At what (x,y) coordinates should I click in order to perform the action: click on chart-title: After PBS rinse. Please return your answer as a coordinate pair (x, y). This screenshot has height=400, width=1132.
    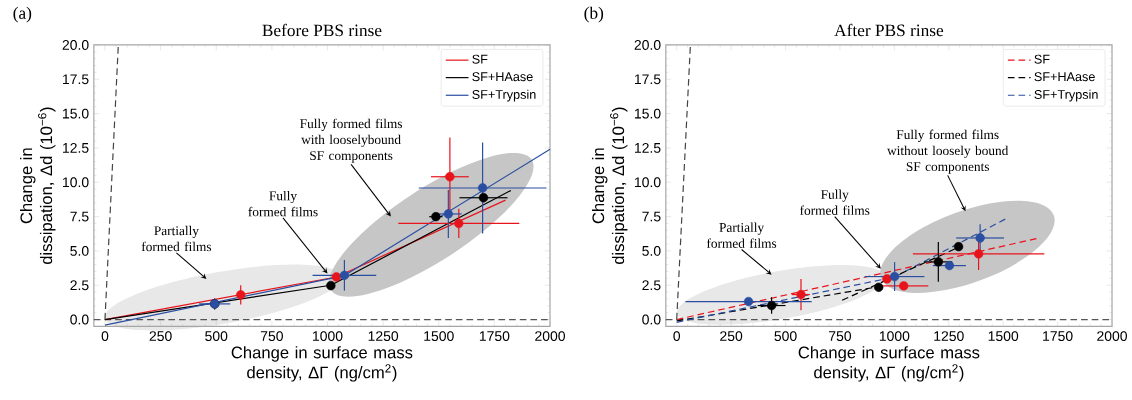
    Looking at the image, I should click on (889, 30).